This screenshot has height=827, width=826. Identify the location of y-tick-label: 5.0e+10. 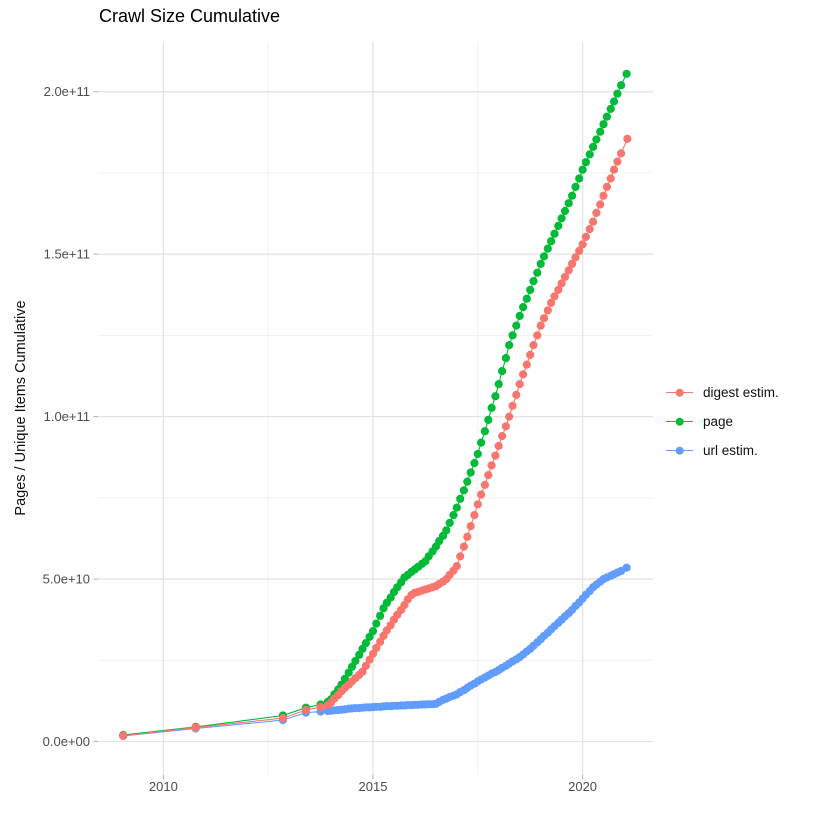
(66, 579).